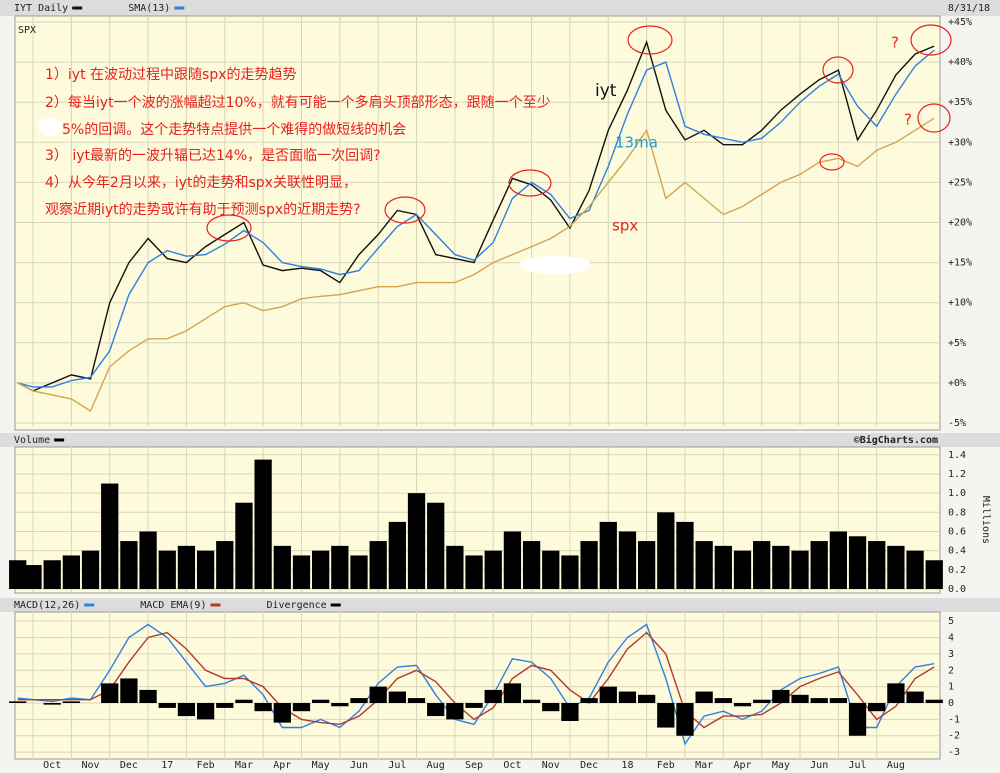 The image size is (1000, 773). I want to click on annotation: 3） iyt最新的一波升辐已达14%，是否面临一次回调?, so click(213, 156).